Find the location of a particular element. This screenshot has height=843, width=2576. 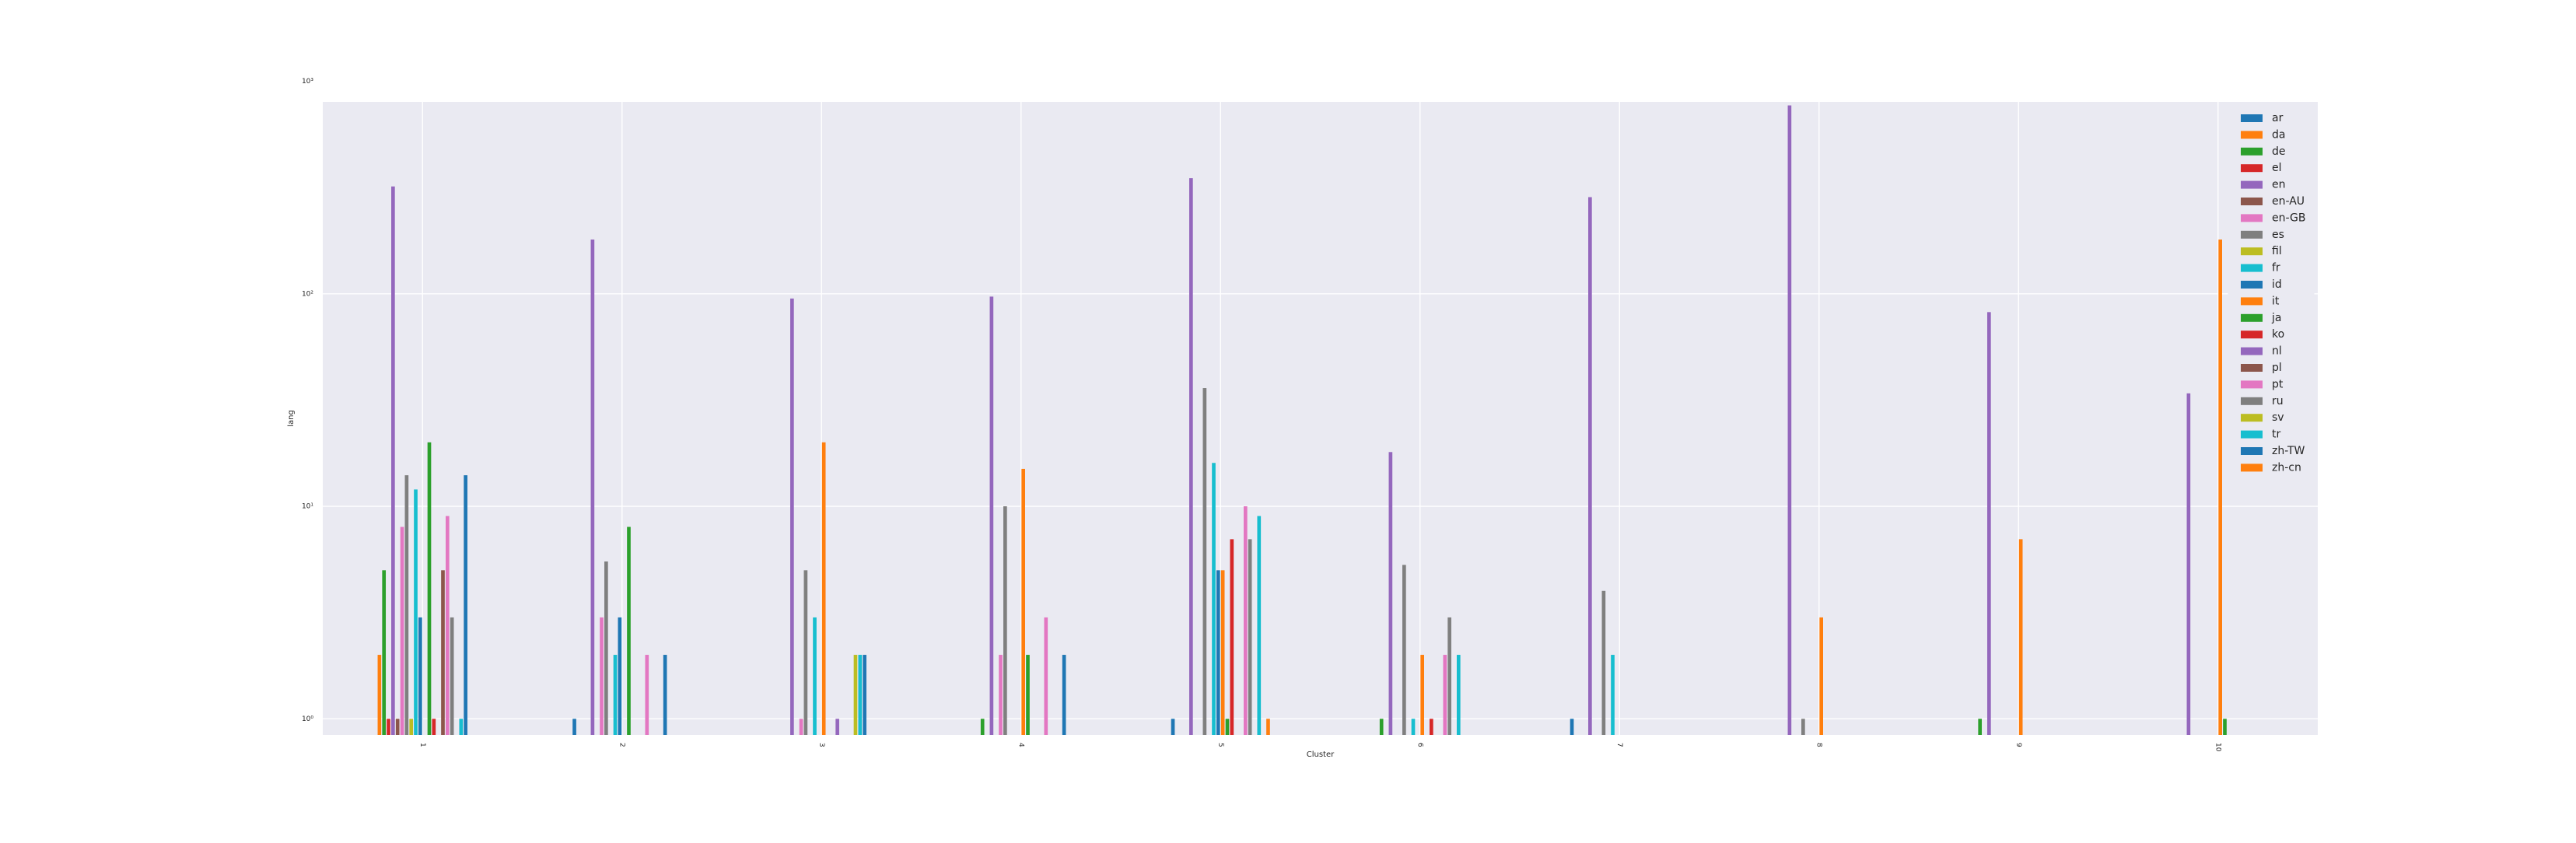

legend-item-nl: nl is located at coordinates (2261, 351).